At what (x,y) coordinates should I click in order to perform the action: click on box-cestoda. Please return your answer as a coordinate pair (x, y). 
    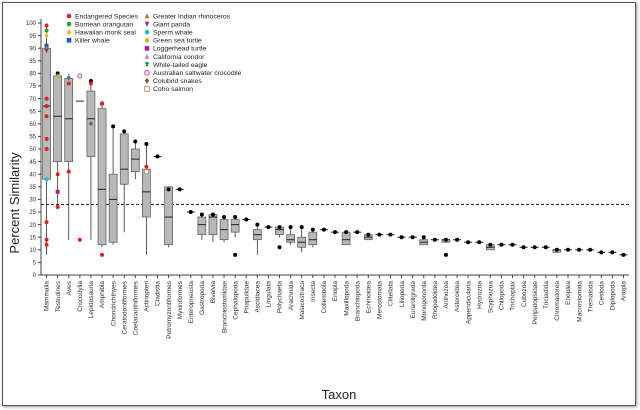
    Looking at the image, I should click on (601, 252).